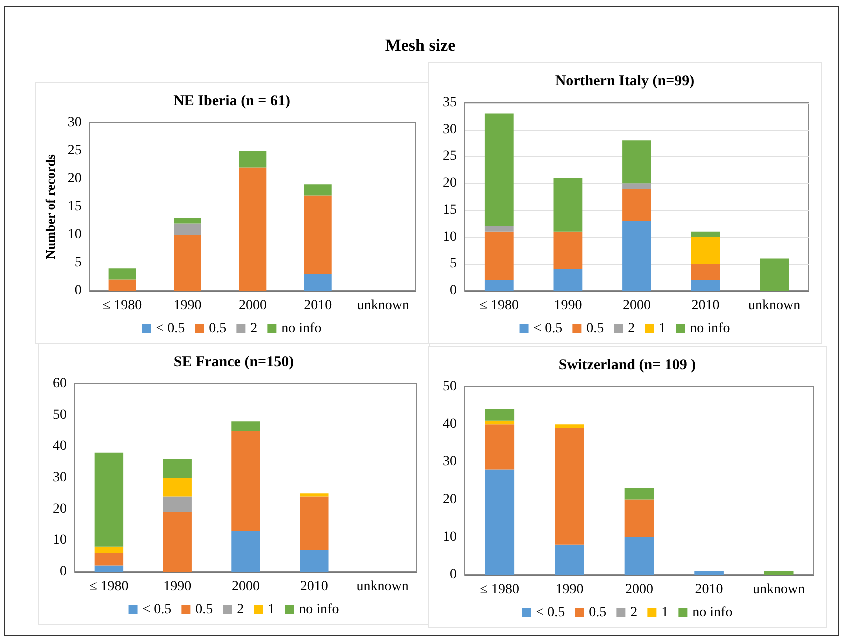 The image size is (841, 639). I want to click on text: Mesh size, so click(420, 46).